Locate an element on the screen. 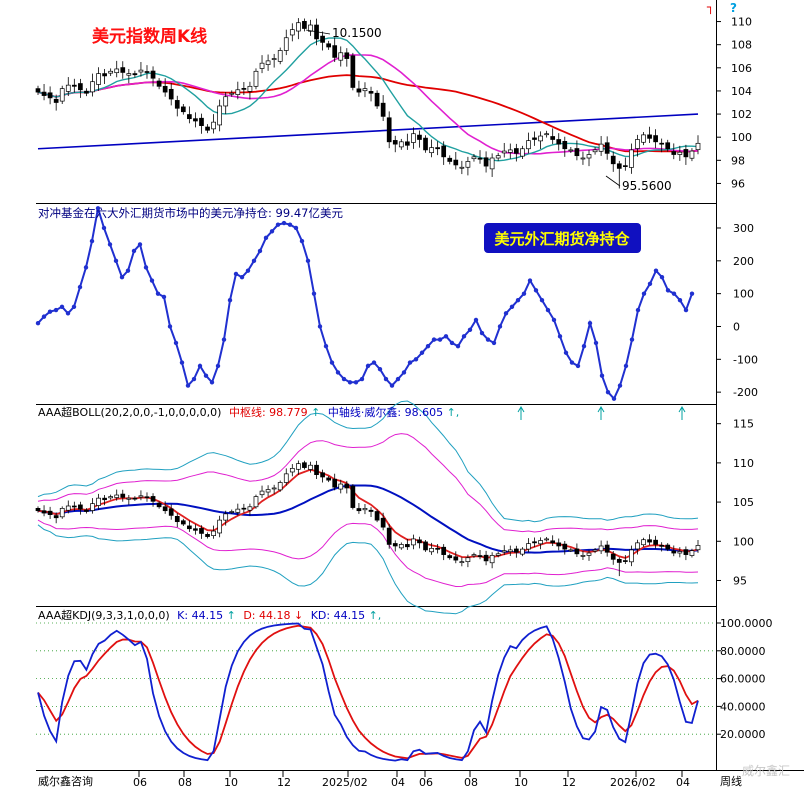 This screenshot has width=804, height=790. kline-uptrend-line is located at coordinates (368, 131).